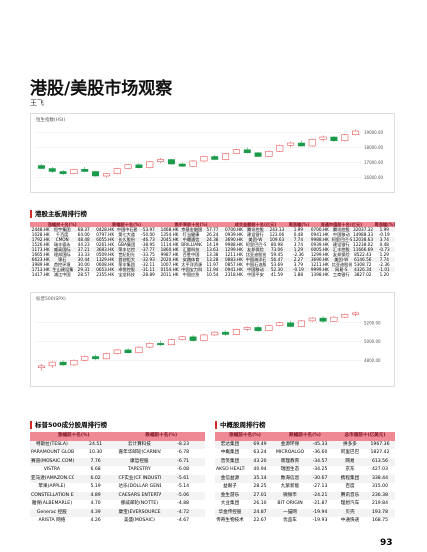 This screenshot has height=552, width=427. Describe the element at coordinates (126, 269) in the screenshot. I see `table-cell: 卓悦控股` at that location.